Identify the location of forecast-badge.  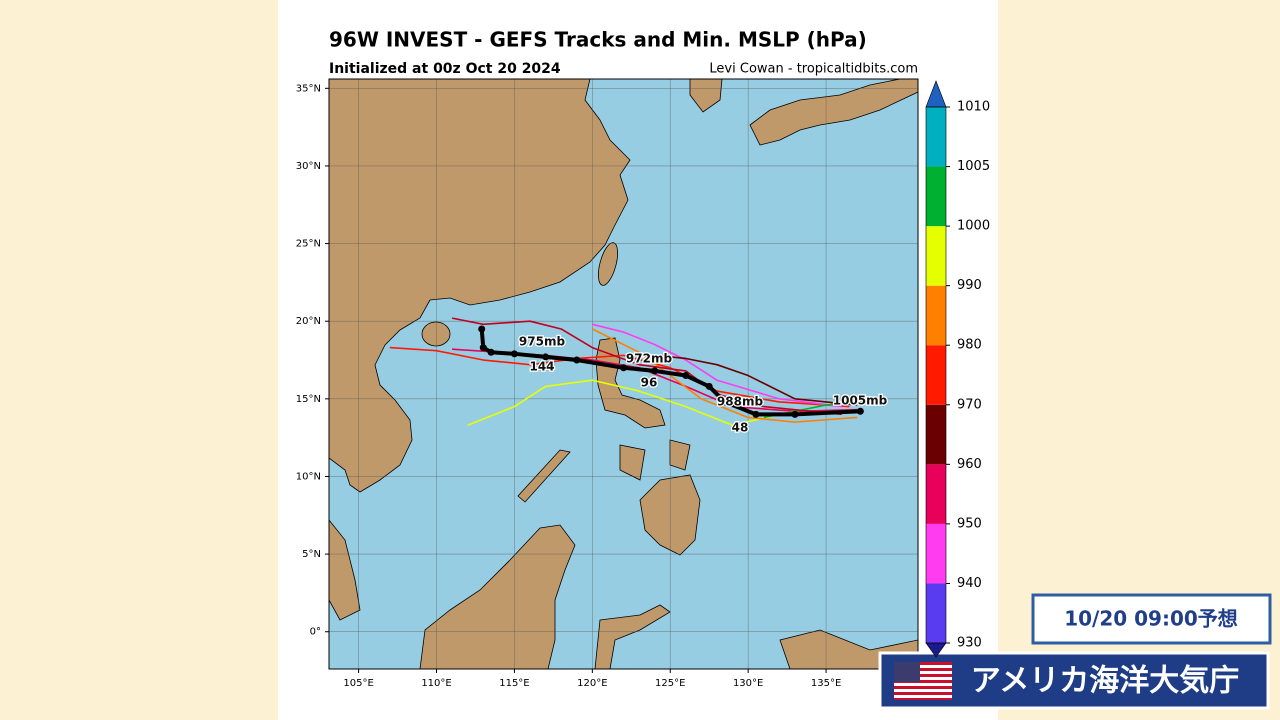
(1151, 619).